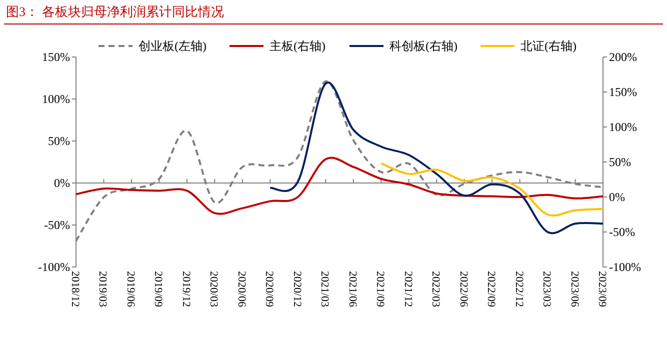 This screenshot has width=667, height=347. Describe the element at coordinates (172, 46) in the screenshot. I see `legend-label: 创业板(左轴)` at that location.